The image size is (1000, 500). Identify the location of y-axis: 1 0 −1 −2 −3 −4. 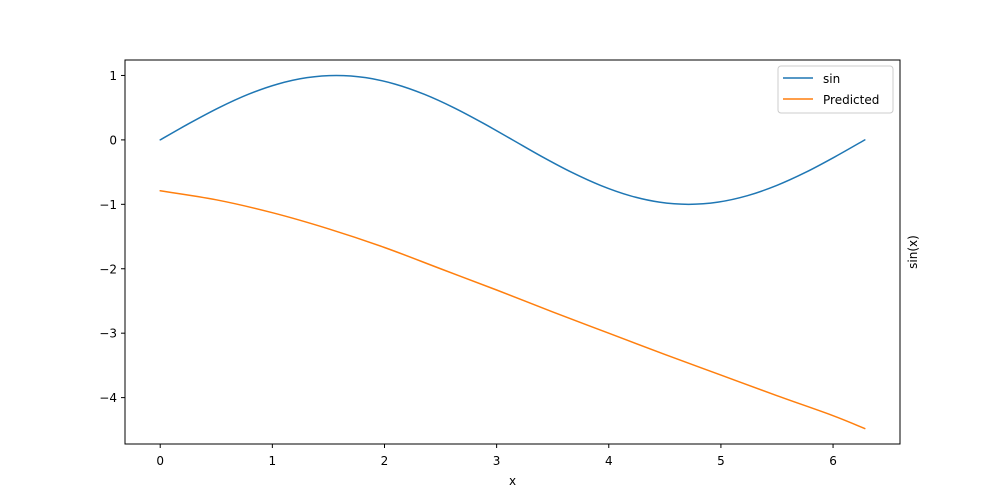
(112, 237).